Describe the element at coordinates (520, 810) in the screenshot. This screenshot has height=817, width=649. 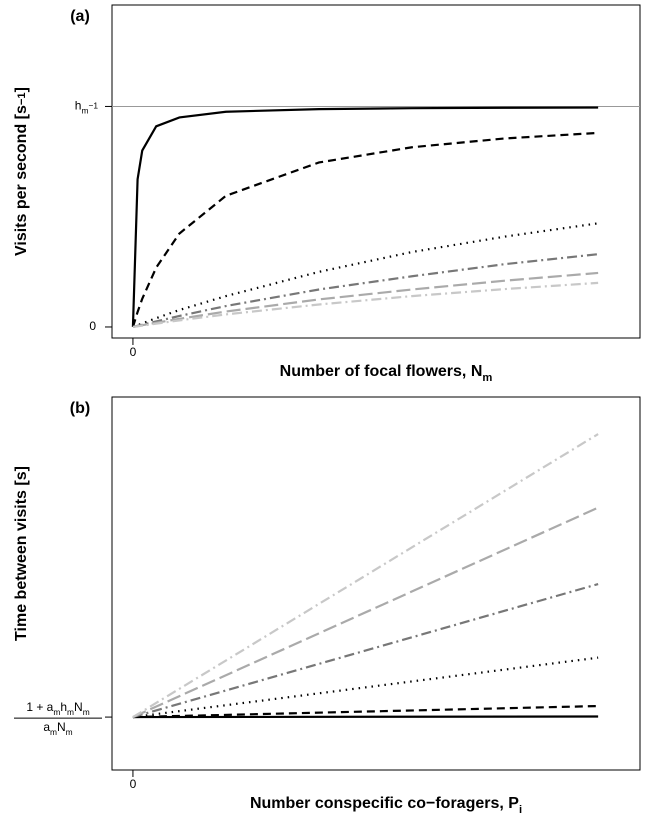
I see `x-axis-title-part: i` at that location.